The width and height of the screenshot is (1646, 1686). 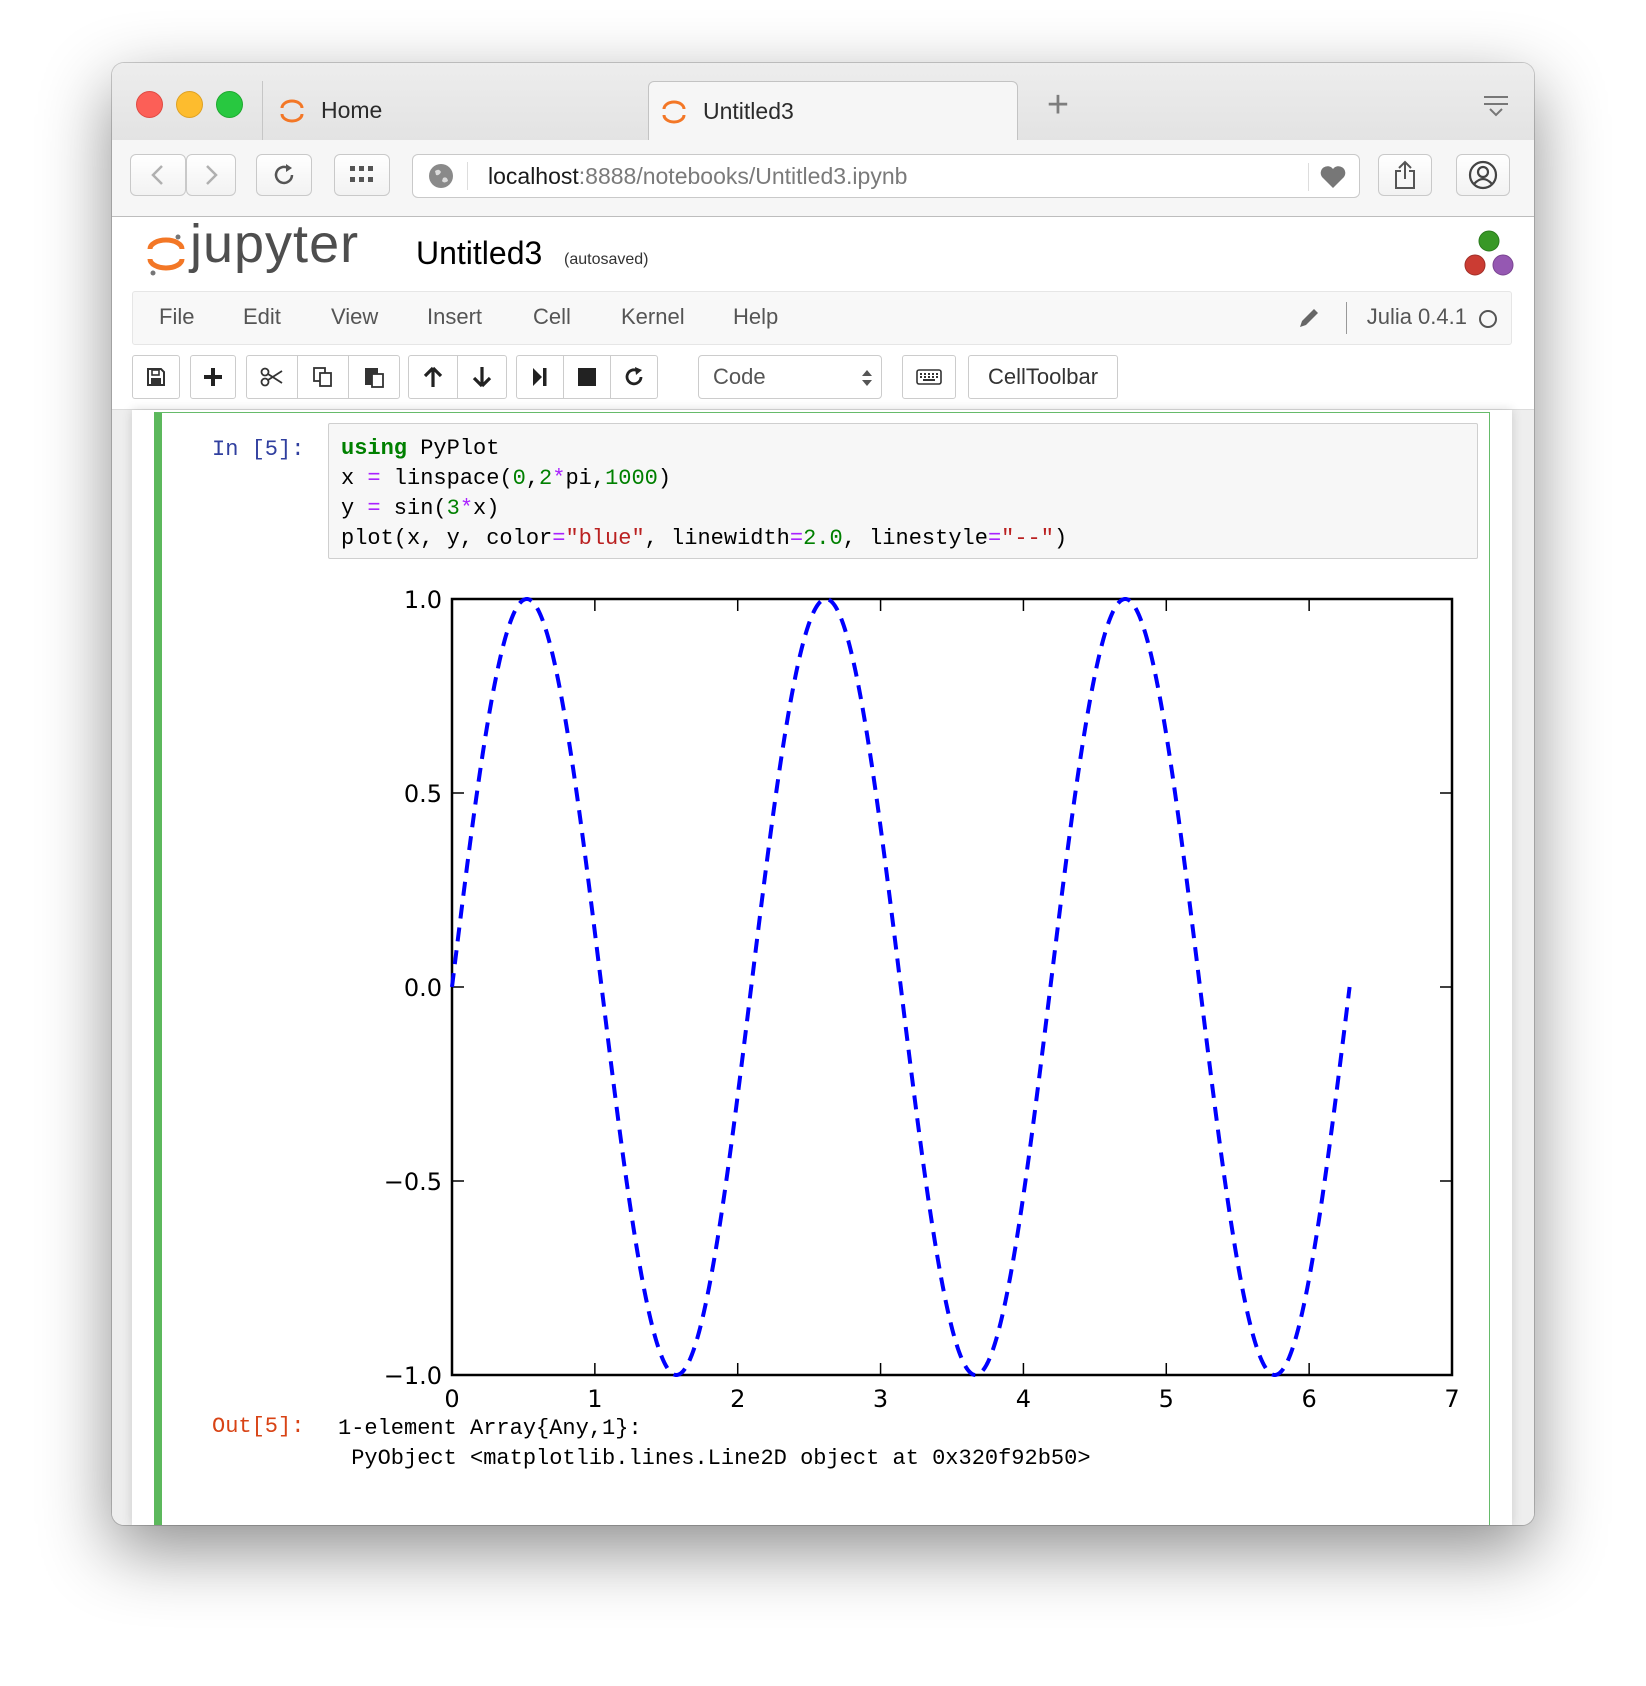 I want to click on new-tab-button: +, so click(x=1058, y=105).